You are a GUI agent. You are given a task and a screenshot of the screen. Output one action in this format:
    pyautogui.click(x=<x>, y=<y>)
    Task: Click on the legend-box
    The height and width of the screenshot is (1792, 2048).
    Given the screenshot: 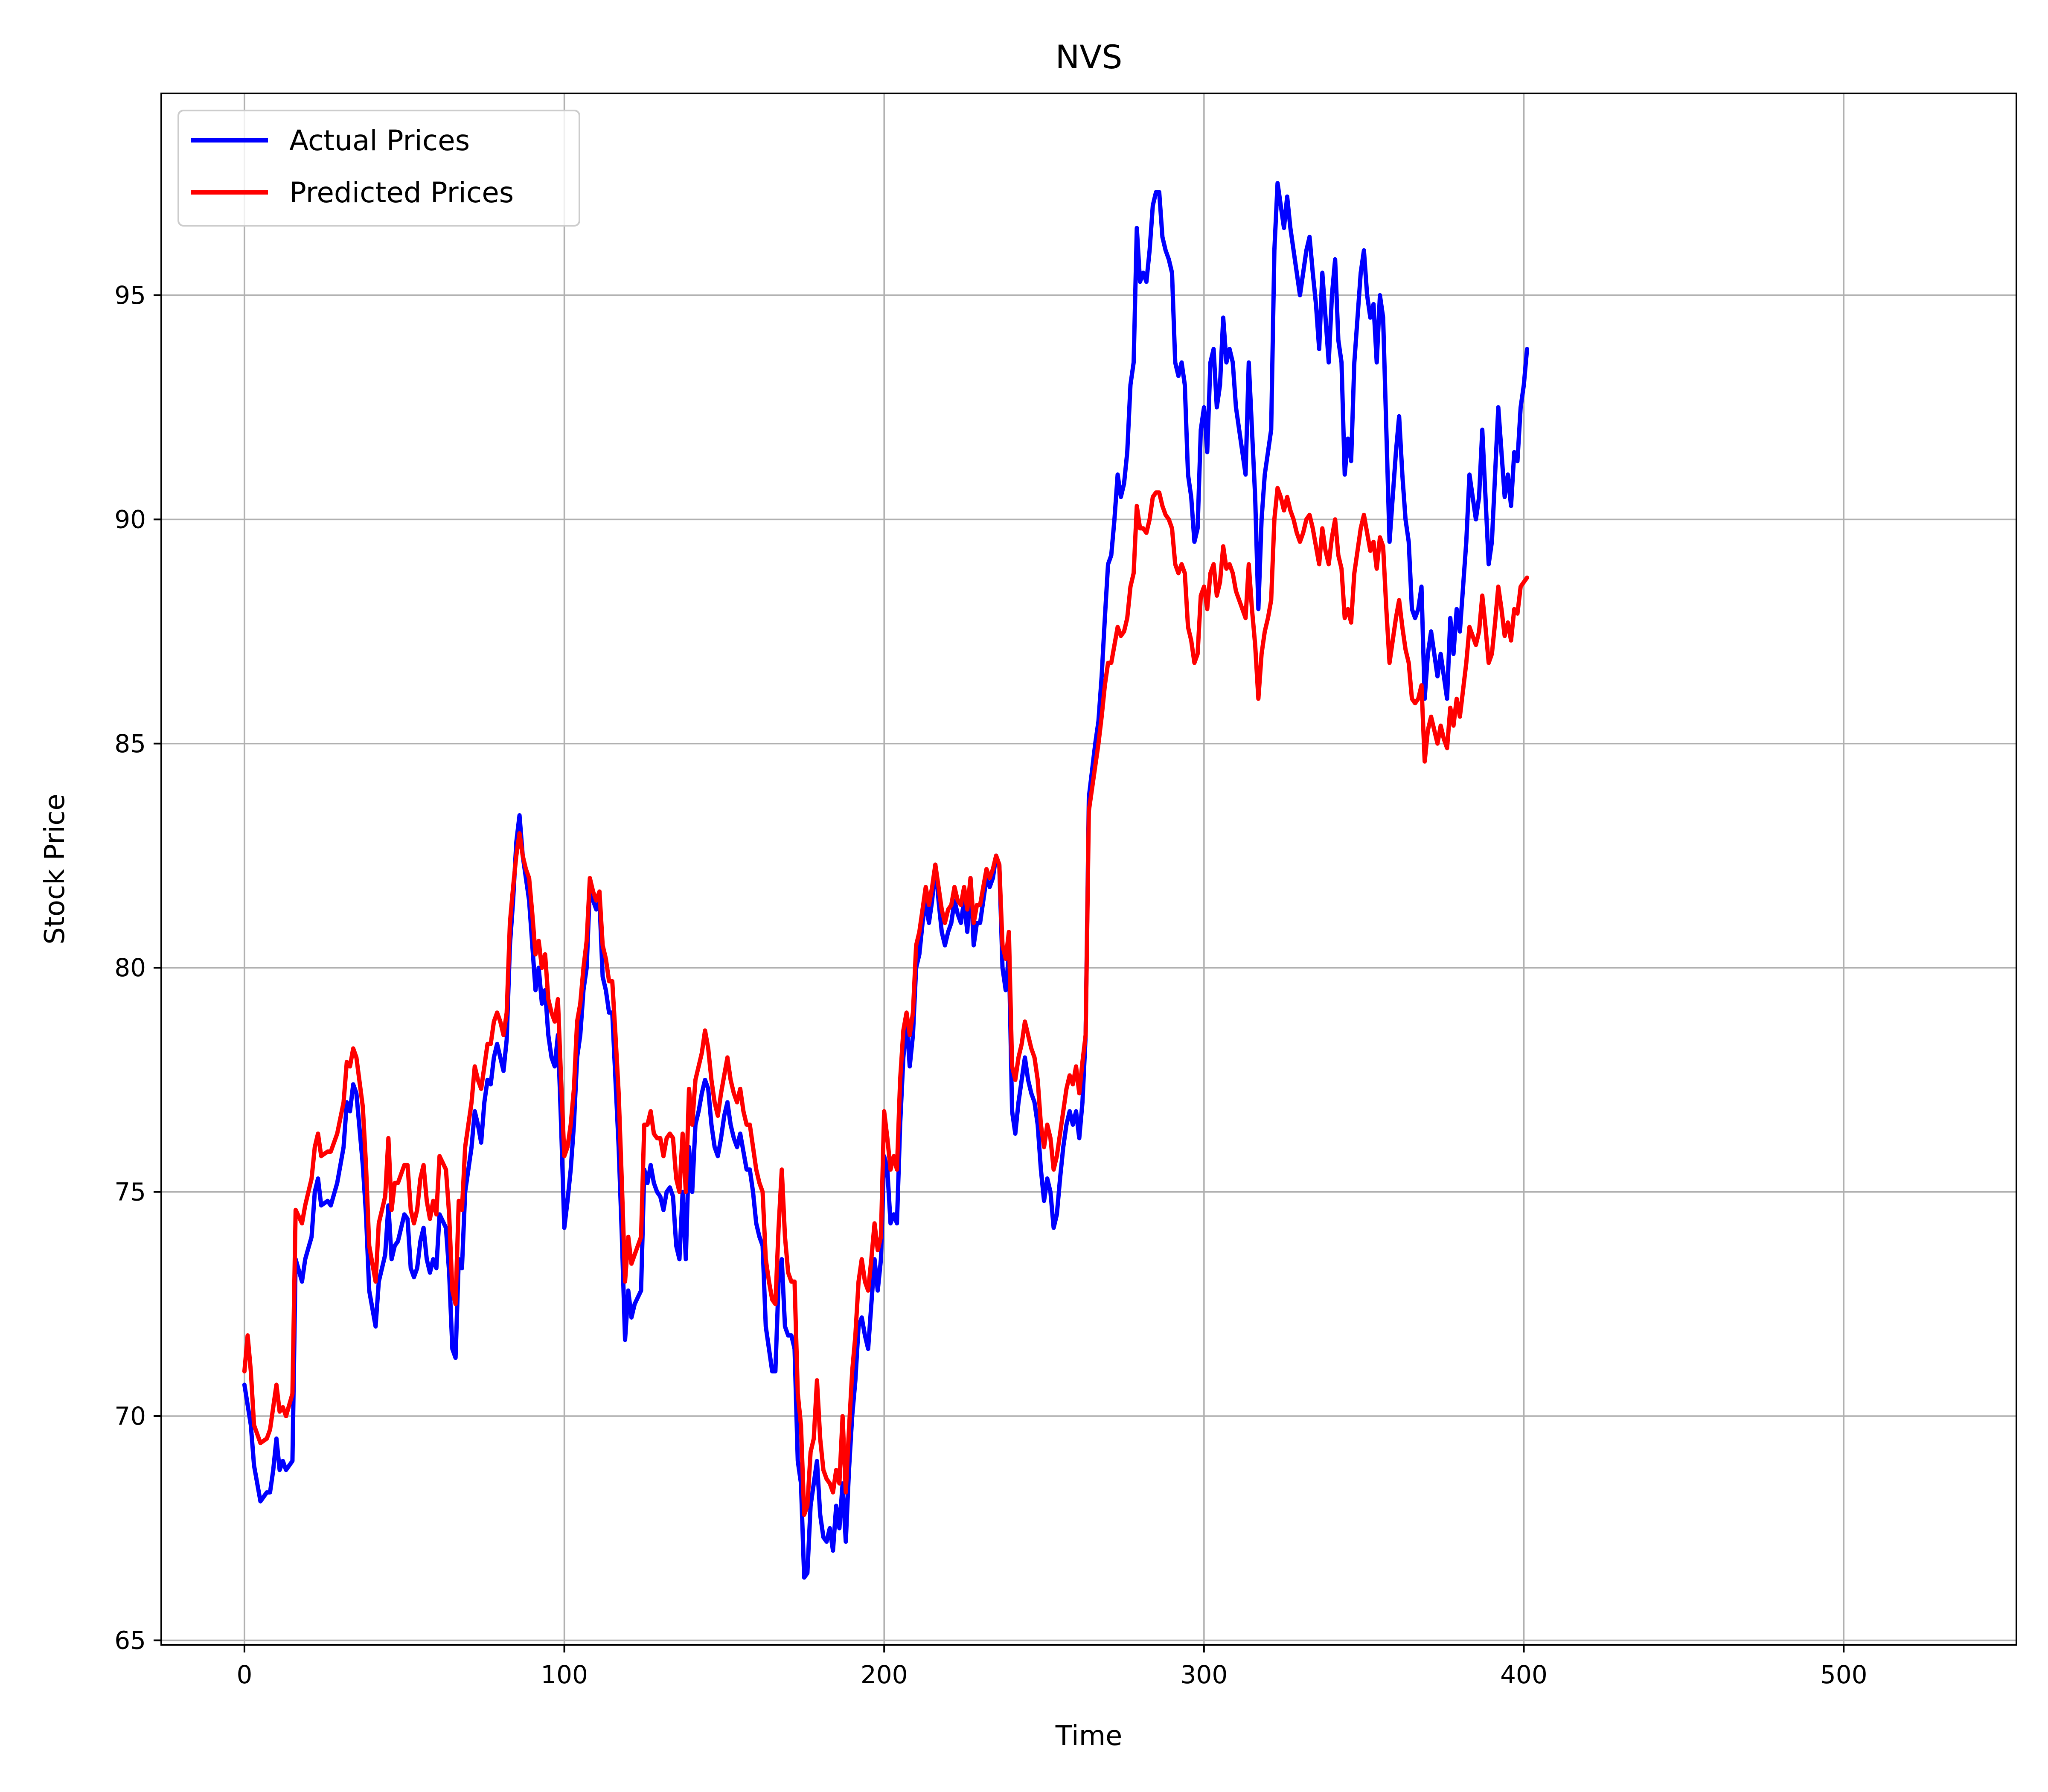 What is the action you would take?
    pyautogui.click(x=378, y=168)
    